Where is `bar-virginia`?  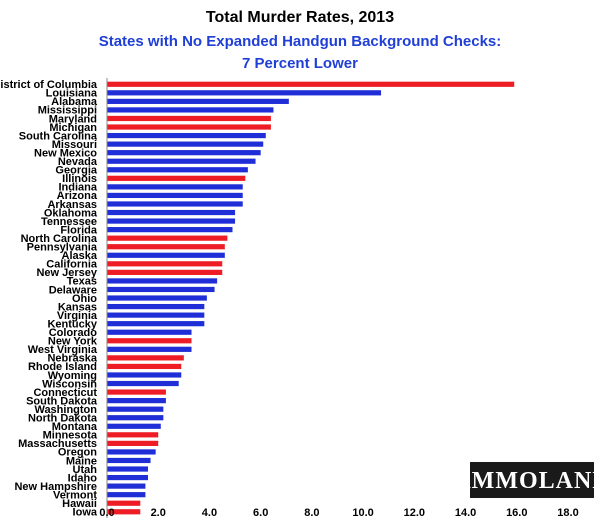 bar-virginia is located at coordinates (156, 315).